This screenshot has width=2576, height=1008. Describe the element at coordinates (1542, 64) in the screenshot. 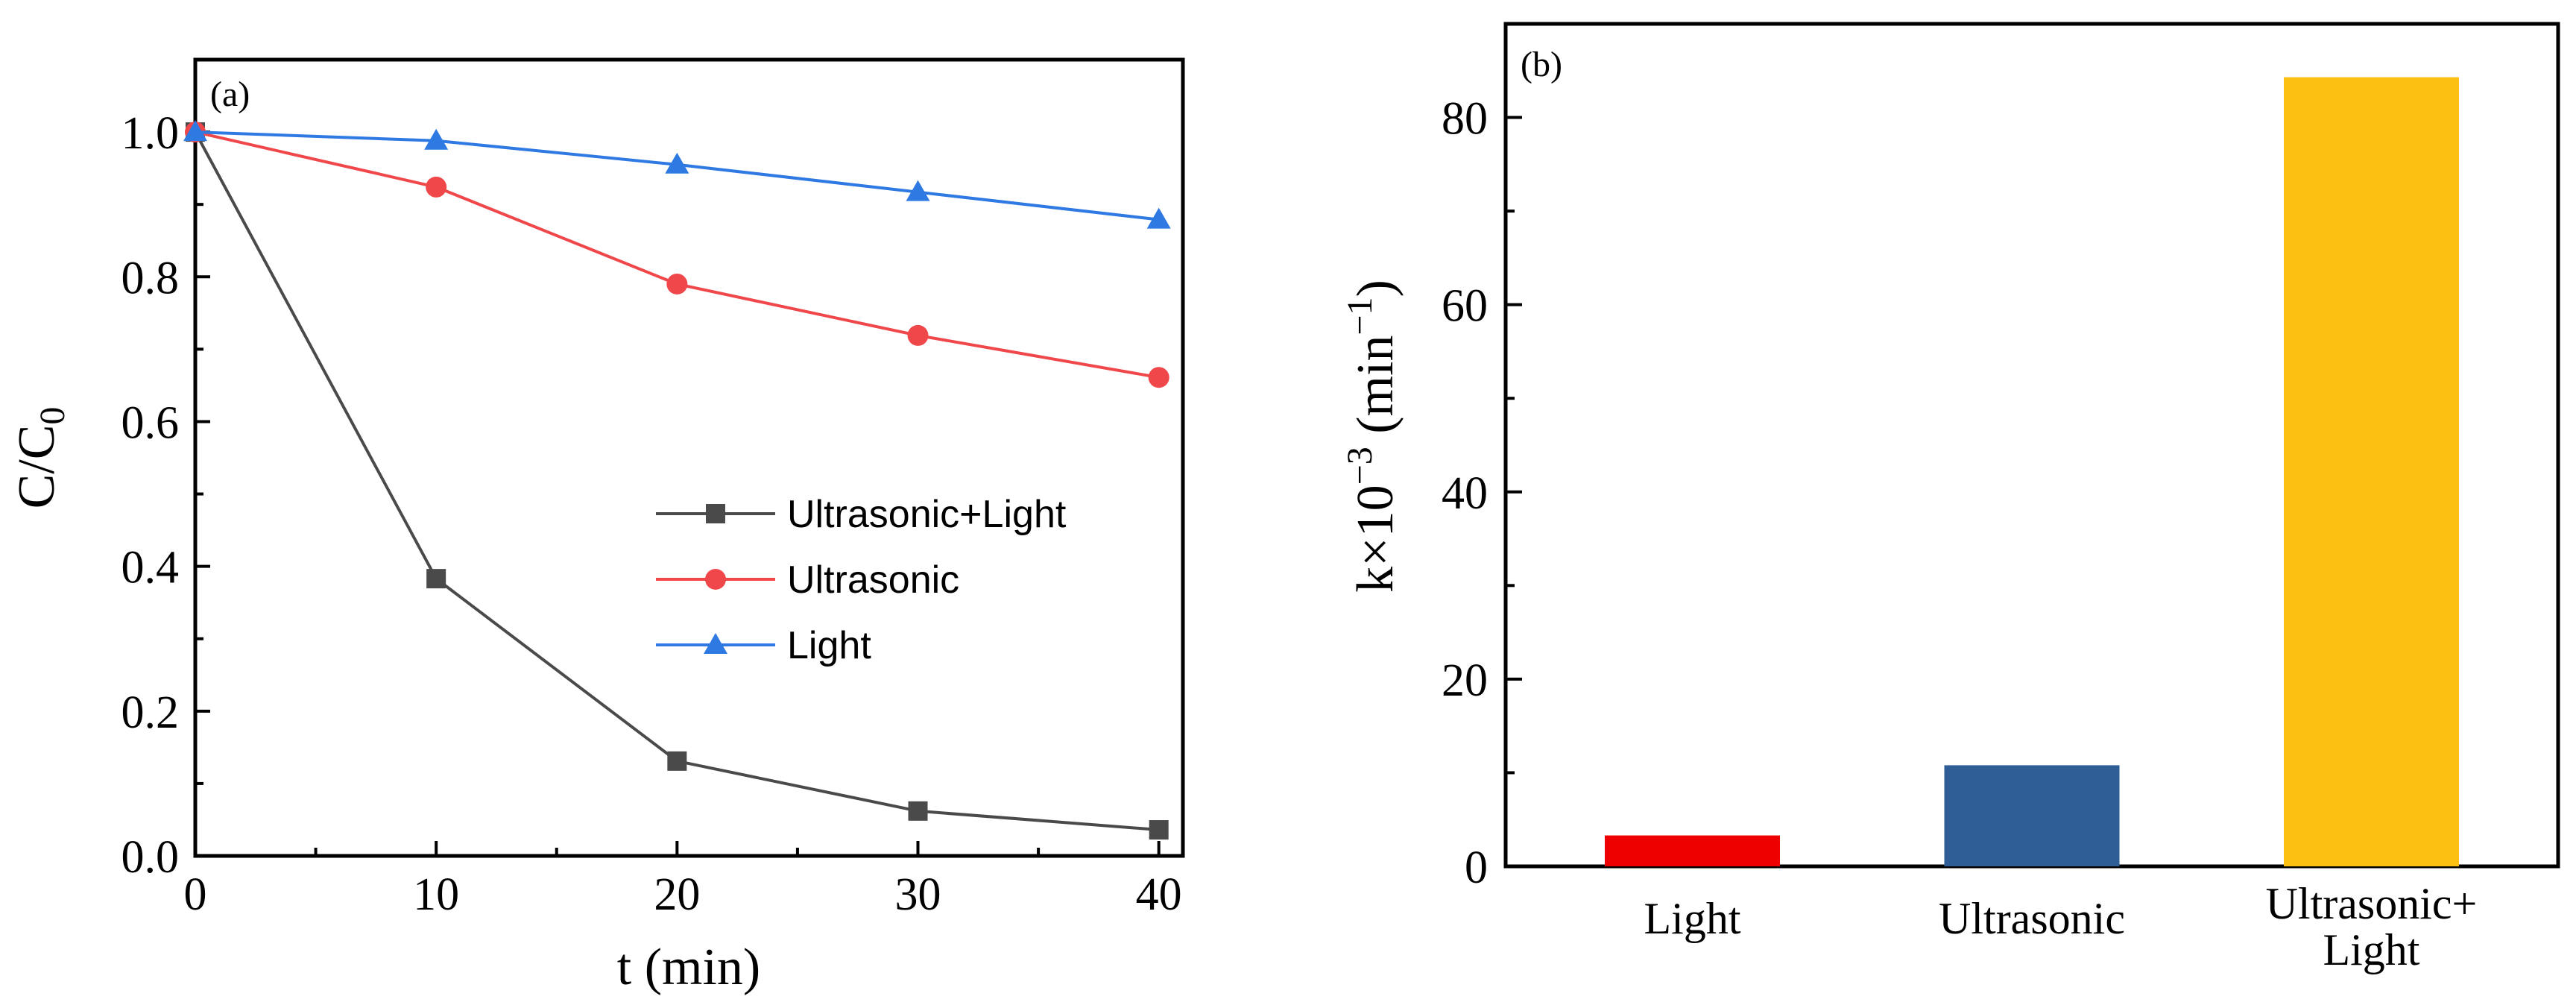

I see `panel-b-label: (b)` at that location.